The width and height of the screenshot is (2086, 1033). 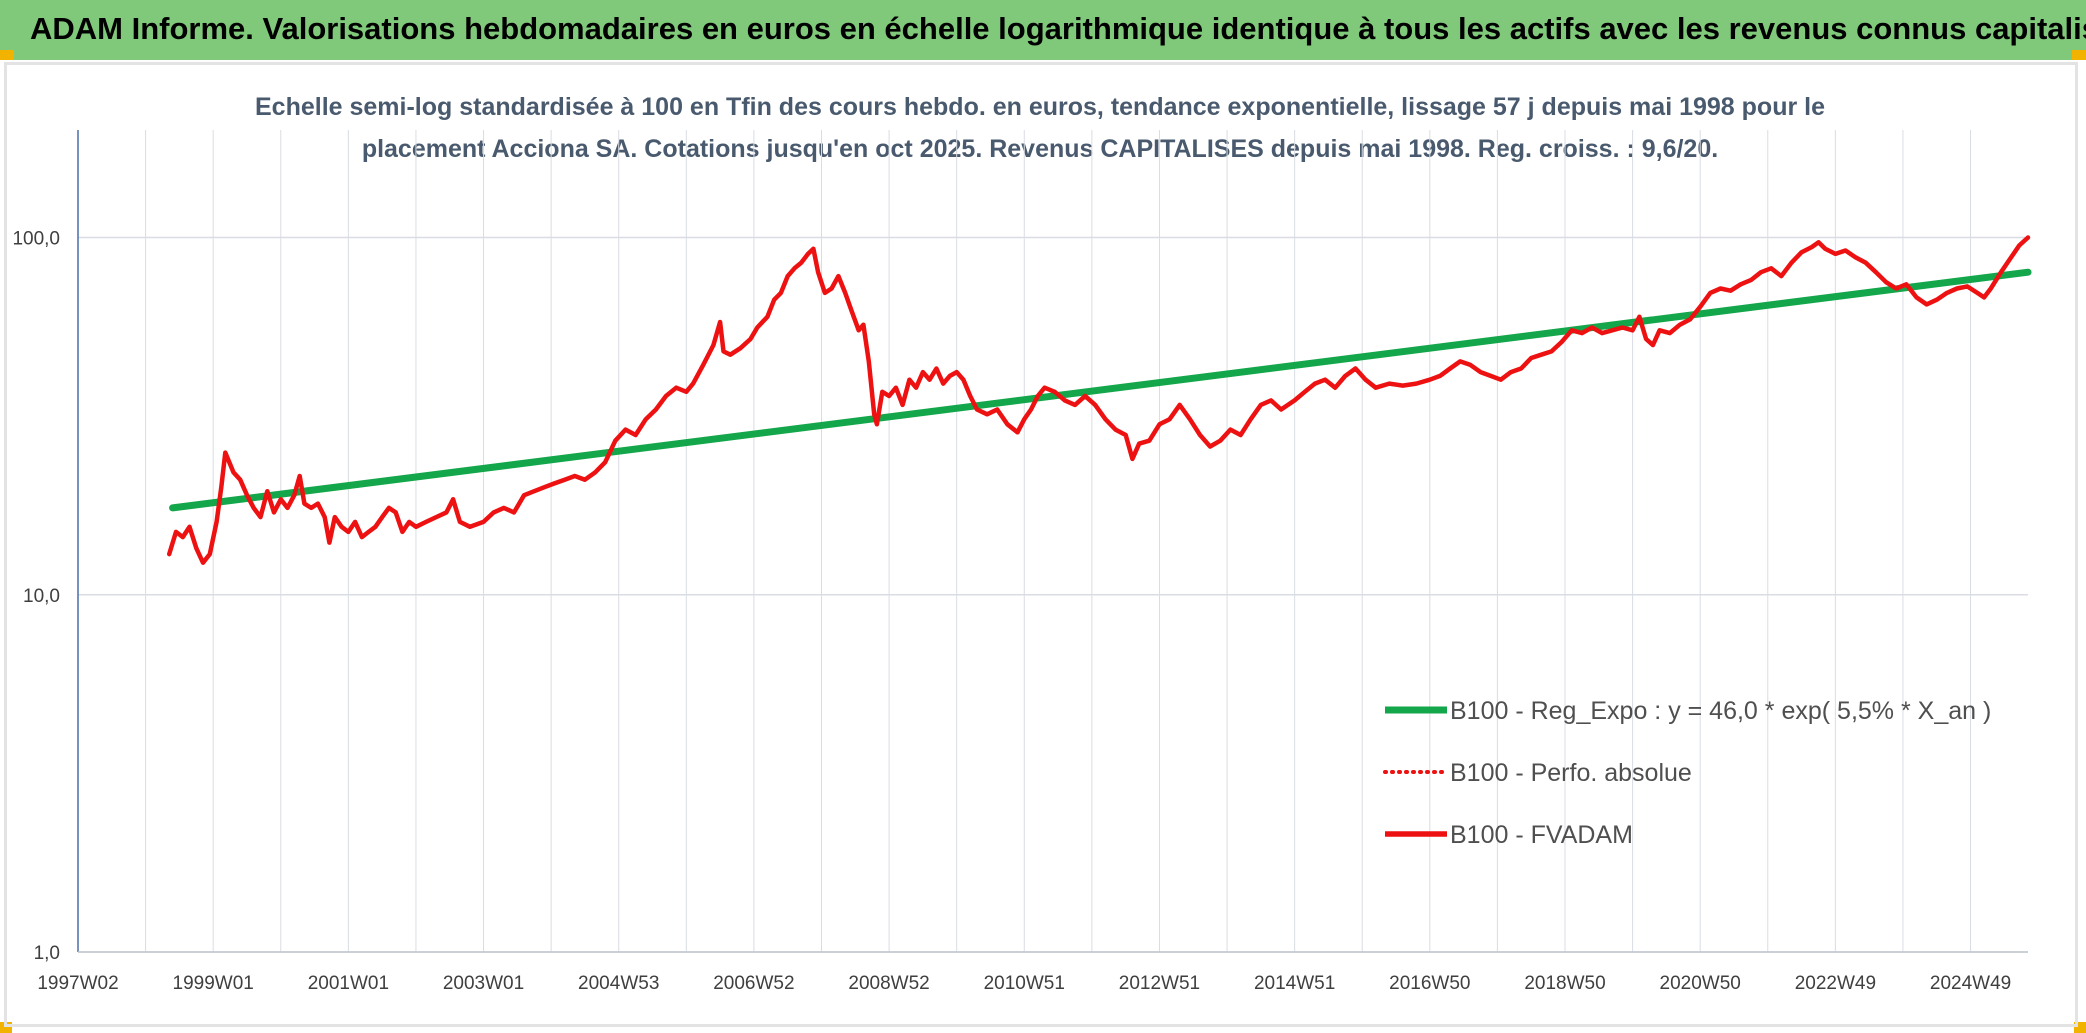 What do you see at coordinates (483, 983) in the screenshot?
I see `x-tick-label: 2003W01` at bounding box center [483, 983].